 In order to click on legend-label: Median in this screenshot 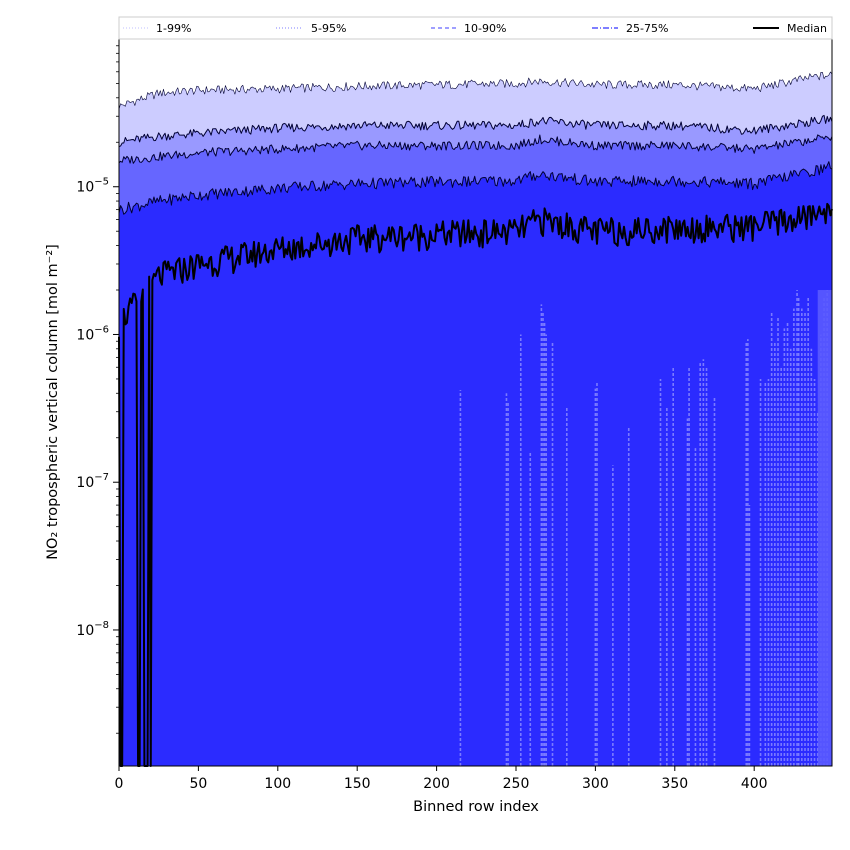, I will do `click(807, 28)`.